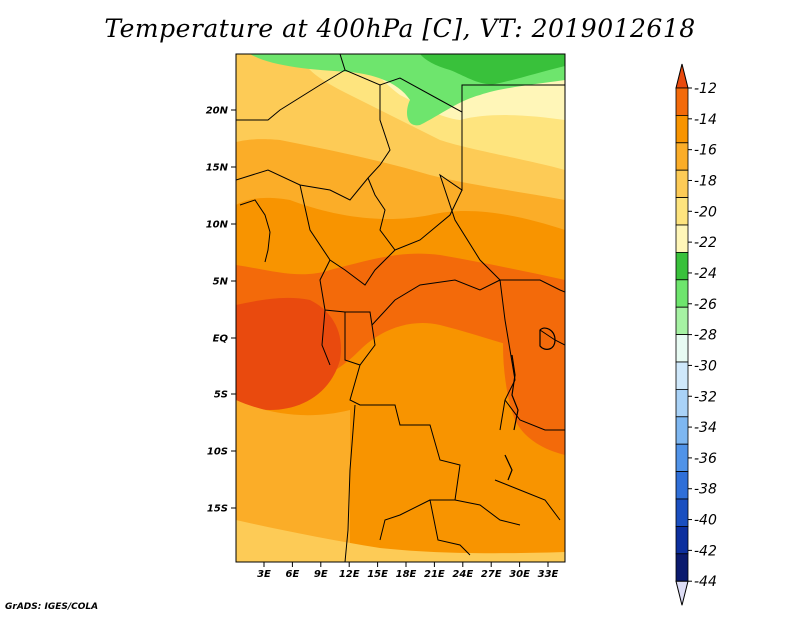  What do you see at coordinates (221, 339) in the screenshot?
I see `lat-tick-label: EQ` at bounding box center [221, 339].